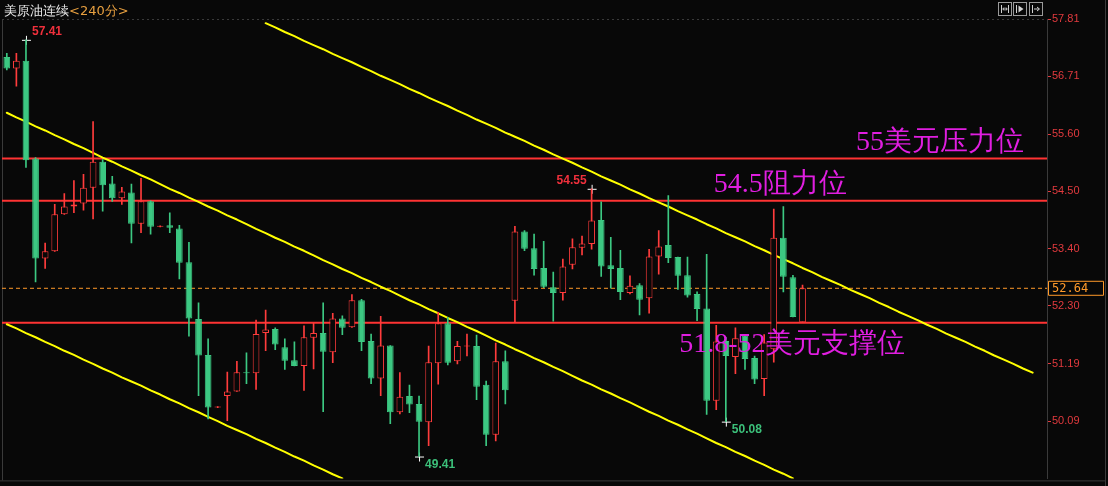 The width and height of the screenshot is (1108, 486). I want to click on chart-subtitle: <240分>, so click(99, 10).